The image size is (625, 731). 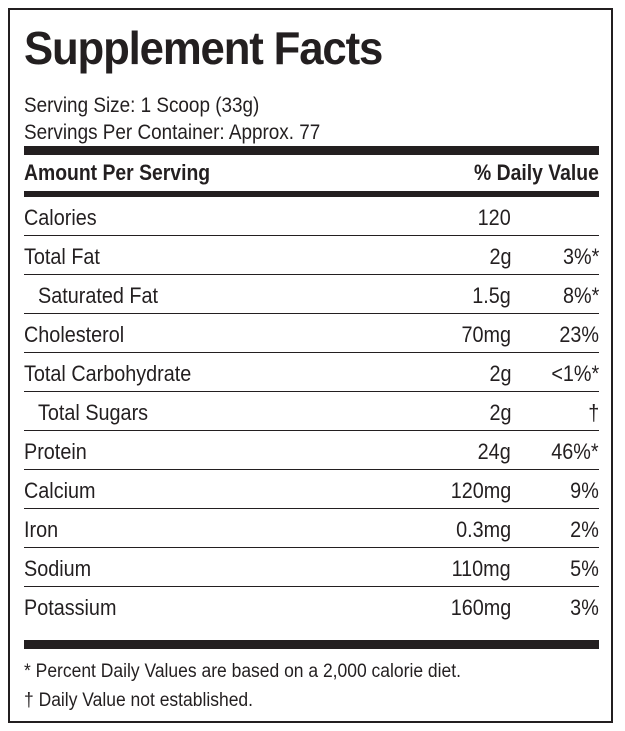 What do you see at coordinates (311, 489) in the screenshot?
I see `nutrient-row: Calcium 120mg 9%` at bounding box center [311, 489].